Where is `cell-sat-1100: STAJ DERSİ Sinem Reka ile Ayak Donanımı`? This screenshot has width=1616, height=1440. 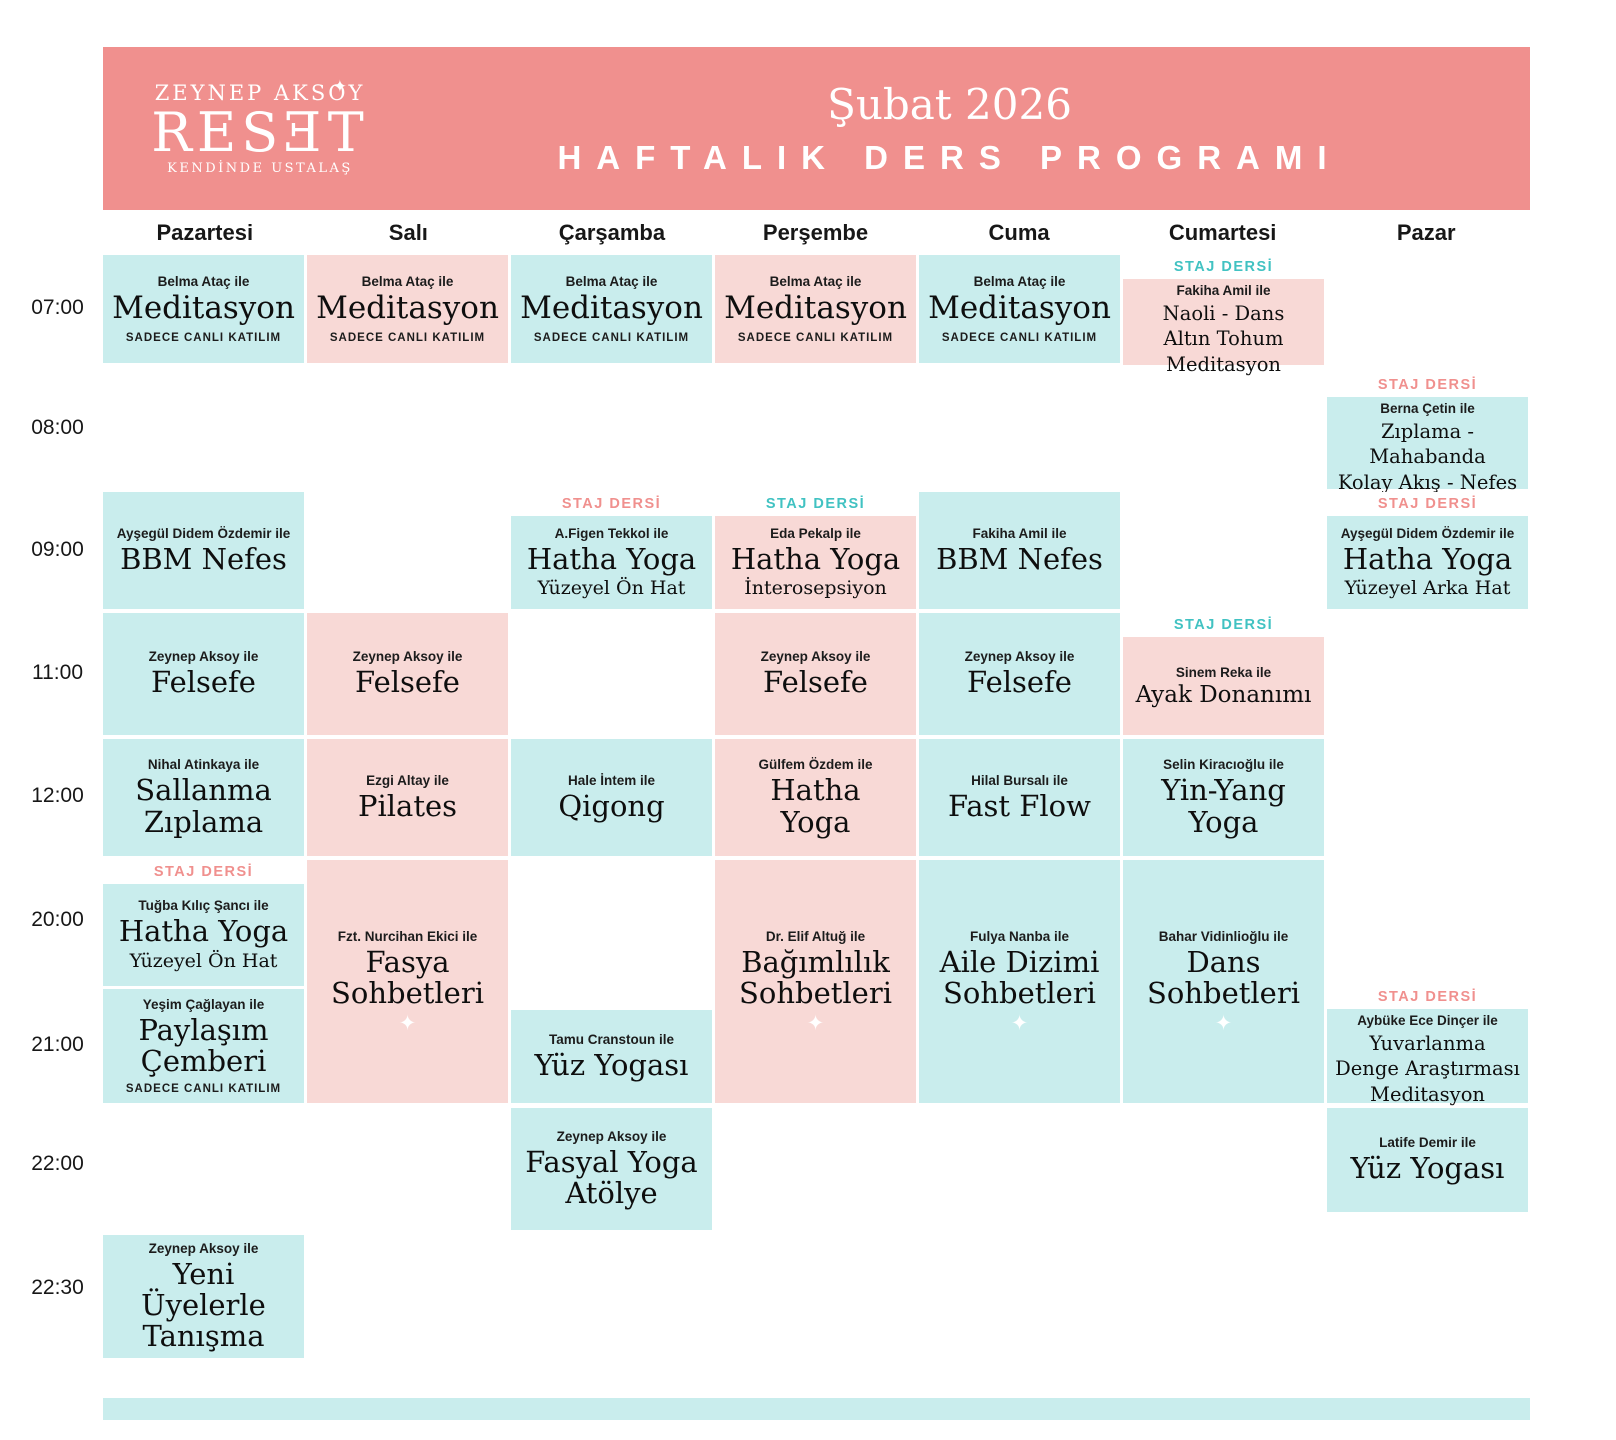
cell-sat-1100: STAJ DERSİ Sinem Reka ile Ayak Donanımı is located at coordinates (1223, 674).